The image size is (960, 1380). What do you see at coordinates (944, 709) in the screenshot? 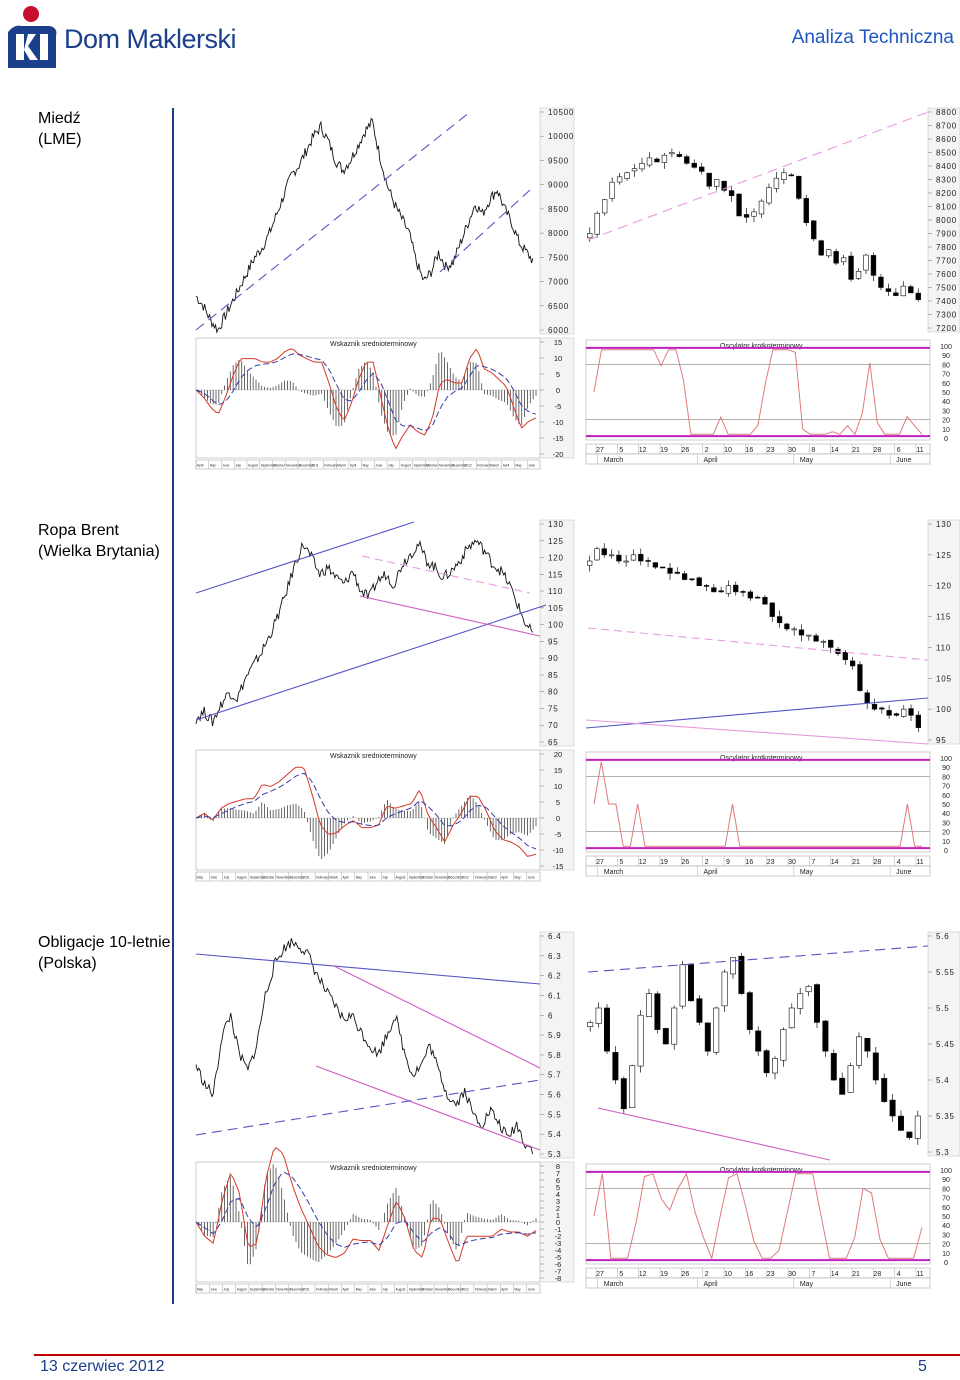
I see `short-term-tick-label-2: 100` at bounding box center [944, 709].